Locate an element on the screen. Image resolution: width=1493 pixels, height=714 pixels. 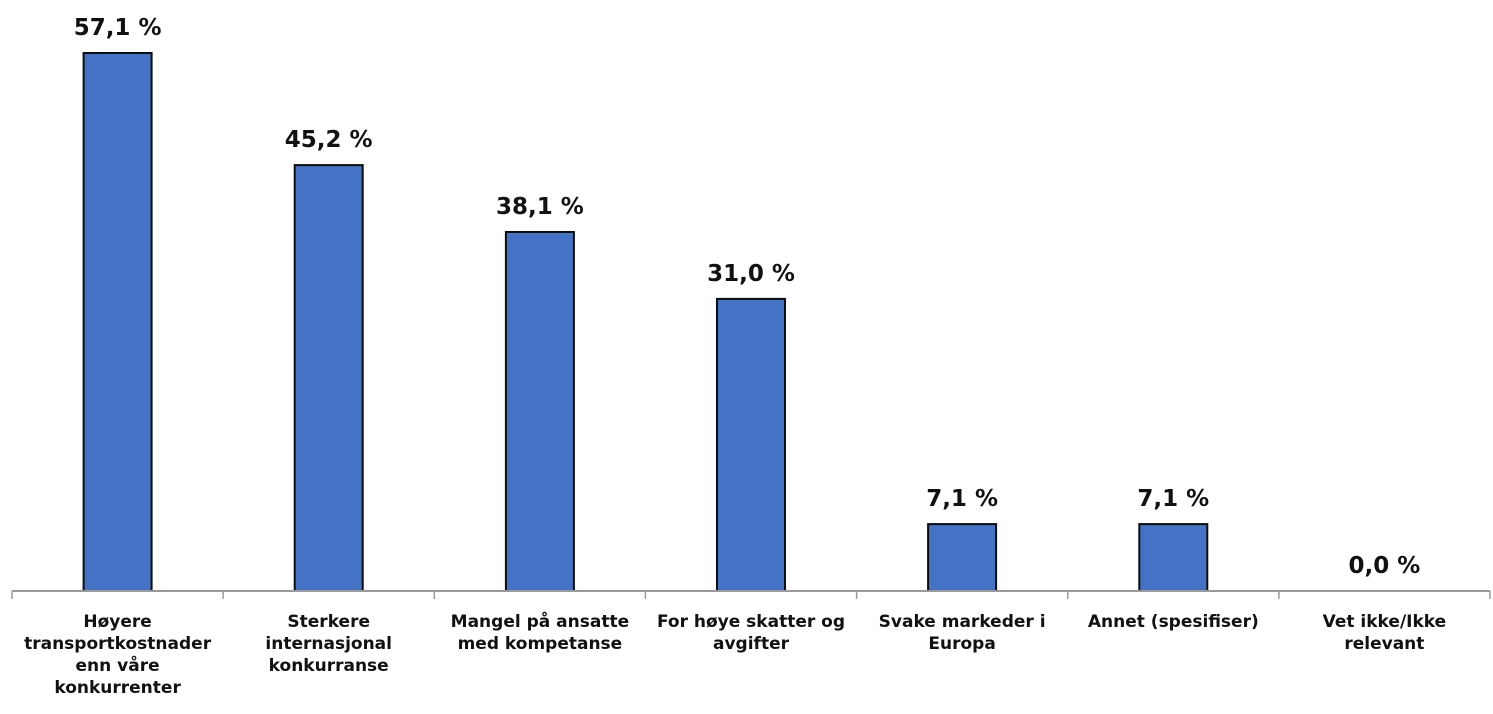
category-label-5-line-0: Annet (spesifiser) is located at coordinates (1173, 622).